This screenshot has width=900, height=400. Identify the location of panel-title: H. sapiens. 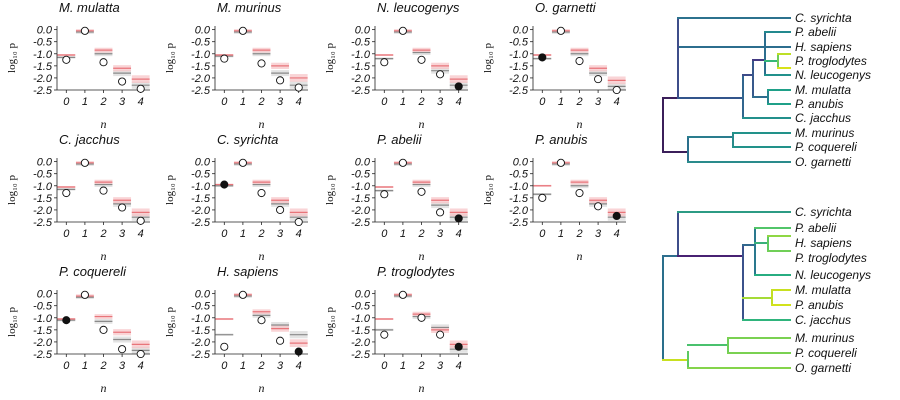
(248, 271).